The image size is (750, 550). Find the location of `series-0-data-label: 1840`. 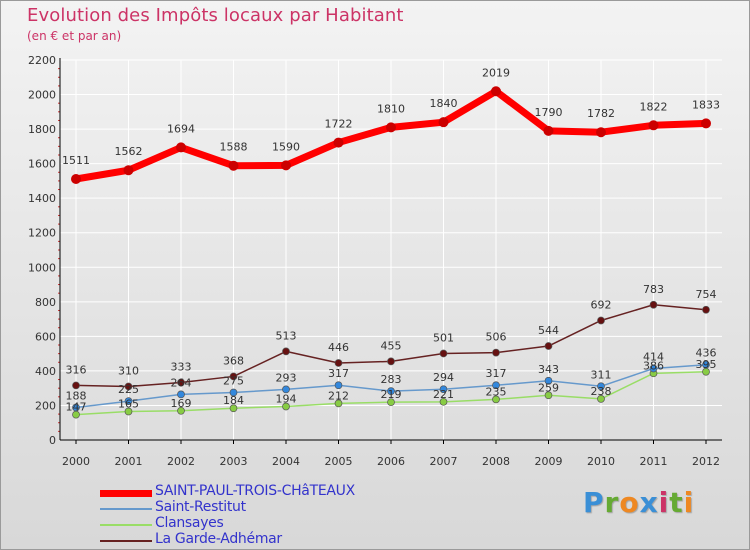

series-0-data-label: 1840 is located at coordinates (444, 103).